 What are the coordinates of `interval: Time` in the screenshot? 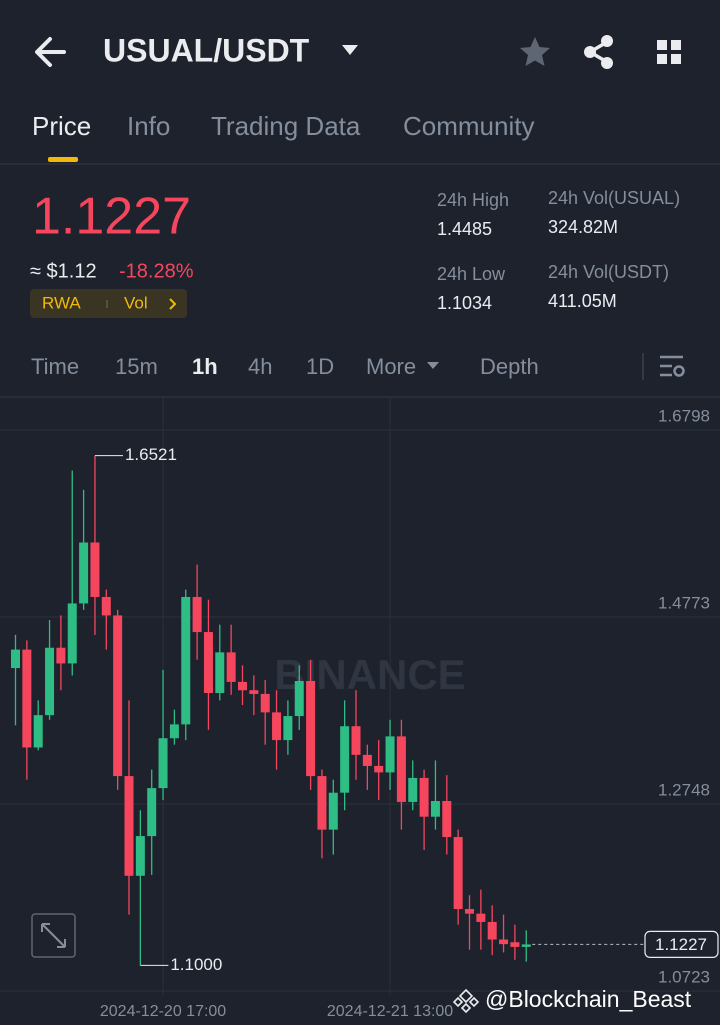 It's located at (55, 366).